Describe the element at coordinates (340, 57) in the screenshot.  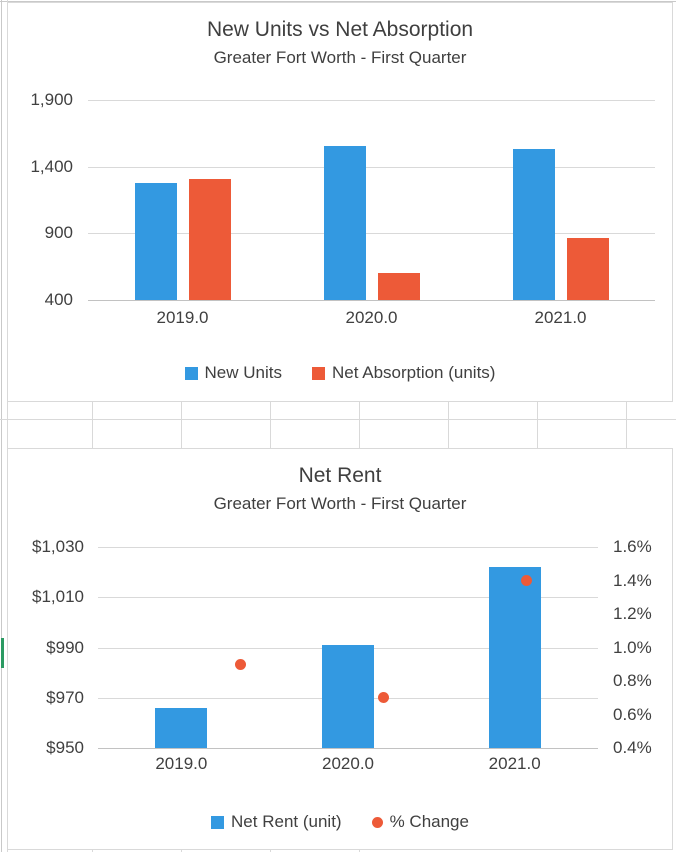
I see `chart1-subtitle: Greater Fort Worth - First Quarter` at that location.